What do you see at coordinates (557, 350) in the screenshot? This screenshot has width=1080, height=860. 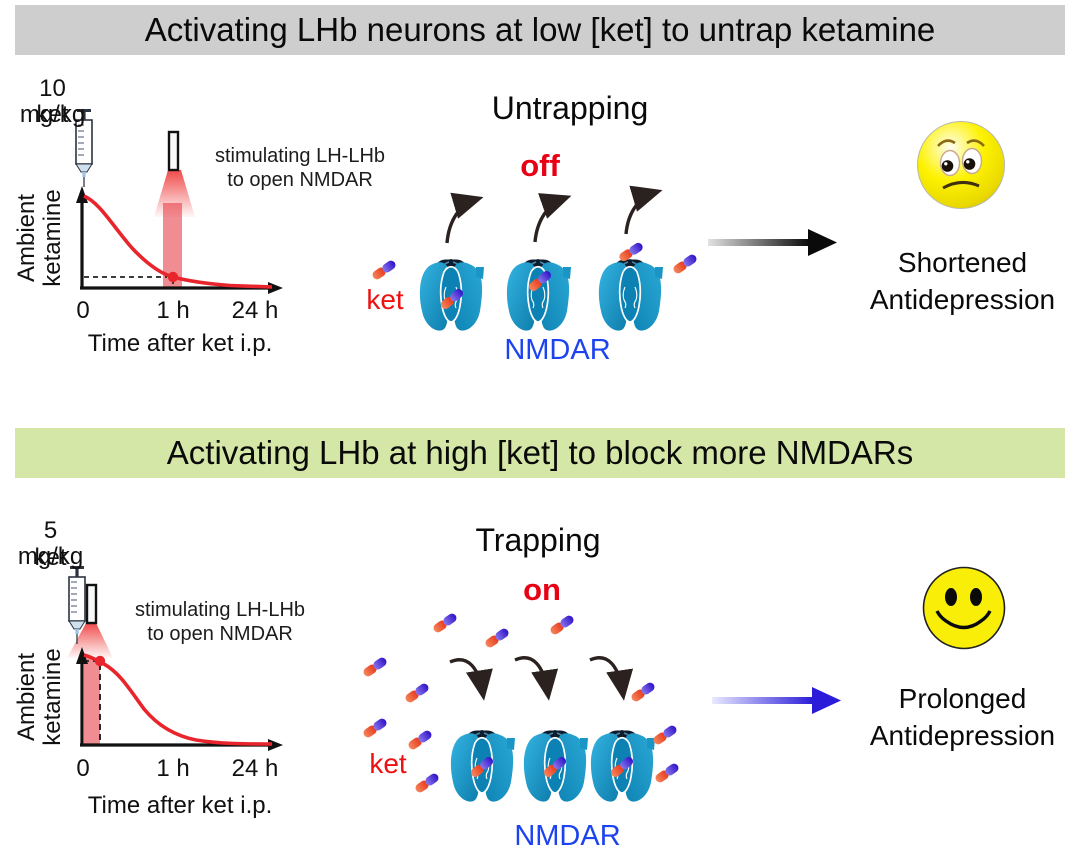 I see `nmdar-label-top: NMDAR` at bounding box center [557, 350].